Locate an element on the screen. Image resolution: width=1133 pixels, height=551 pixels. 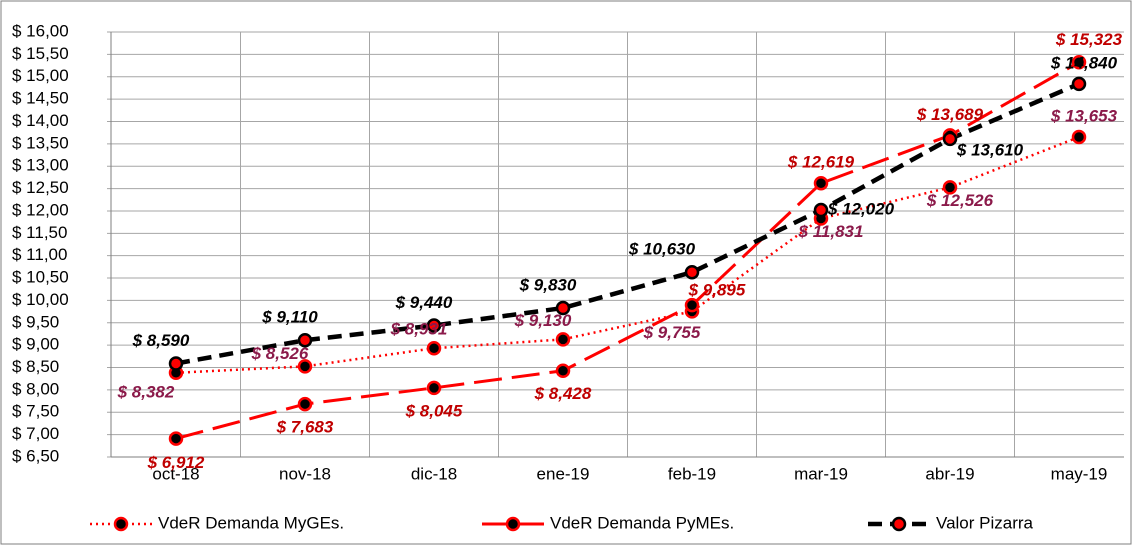
y-tick-label: $ 14,50 is located at coordinates (40, 98).